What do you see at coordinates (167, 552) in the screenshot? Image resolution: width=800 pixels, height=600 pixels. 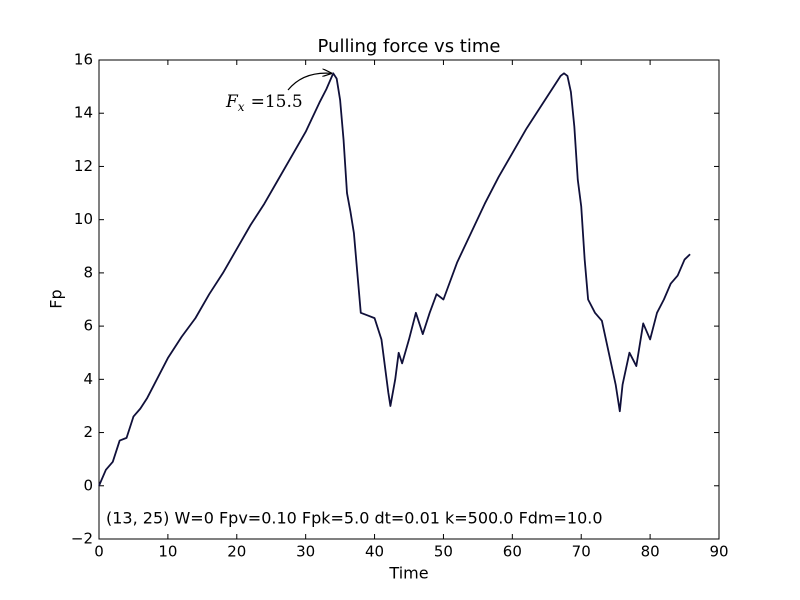 I see `x-tick-label: 10` at bounding box center [167, 552].